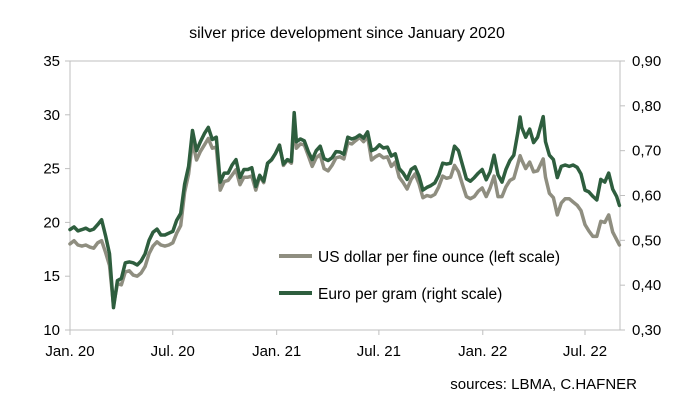 The image size is (700, 410). Describe the element at coordinates (646, 240) in the screenshot. I see `right-tick-label: 0,50` at that location.